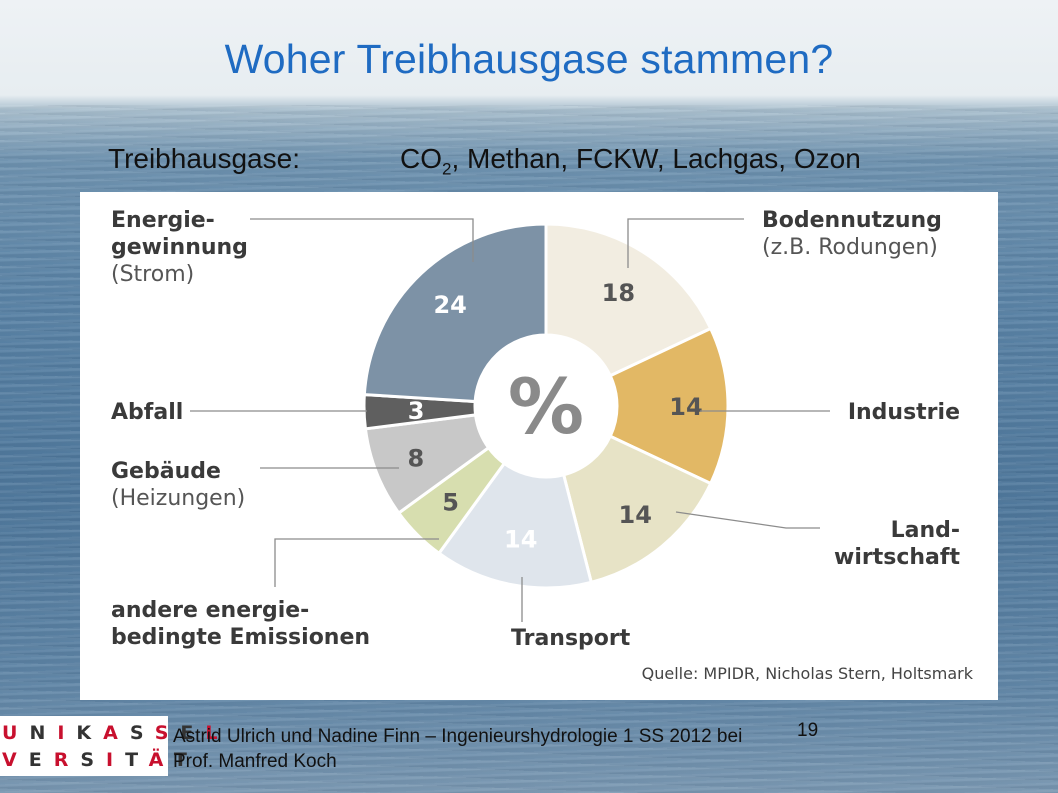  What do you see at coordinates (850, 247) in the screenshot?
I see `category-label: (z.B. Rodungen)` at bounding box center [850, 247].